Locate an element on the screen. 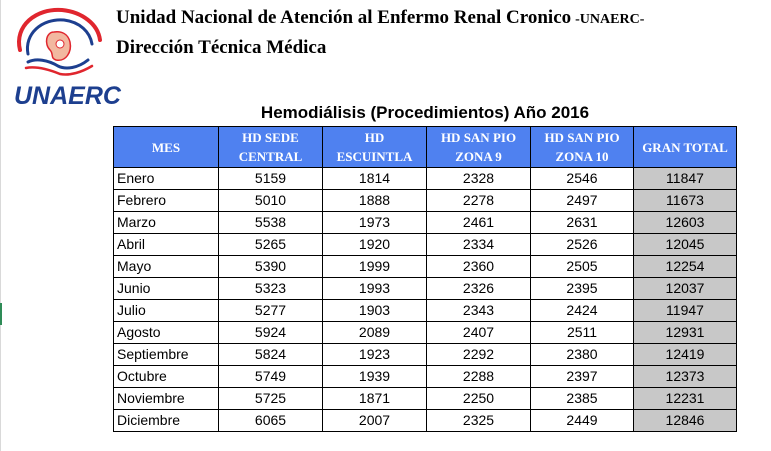  cell-hd-sede-central: 5159 is located at coordinates (270, 178).